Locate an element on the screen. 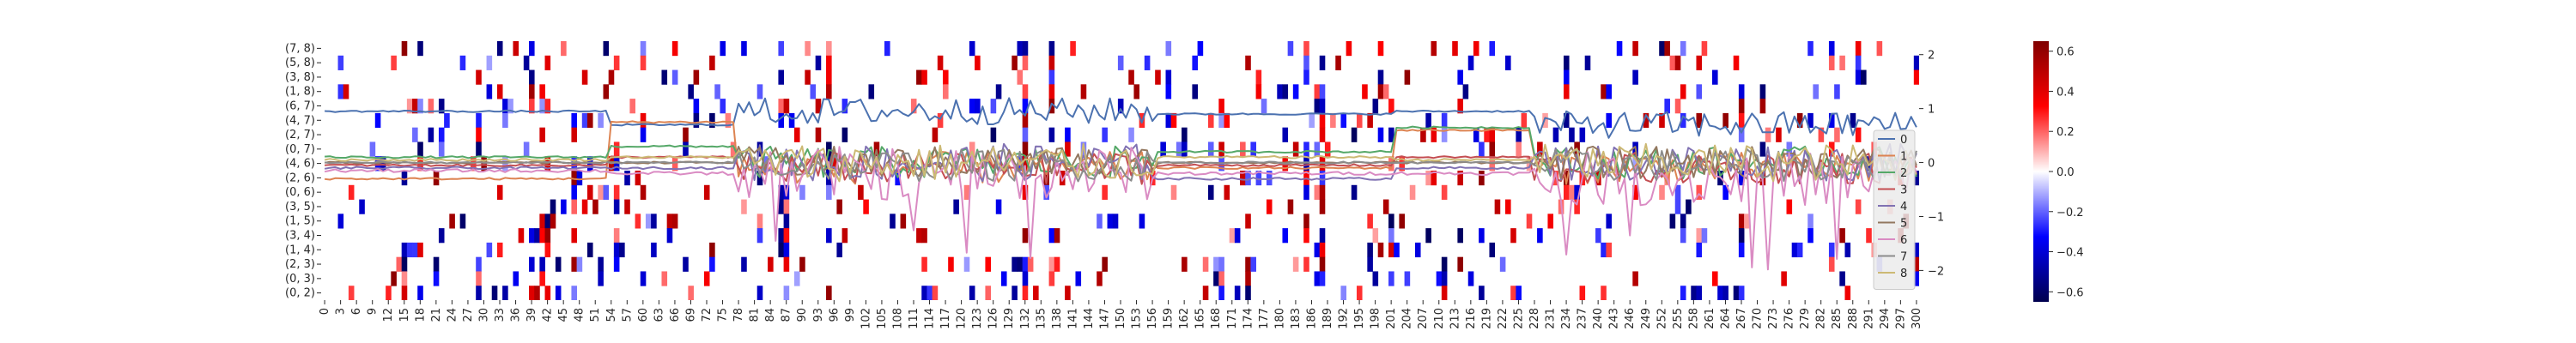  colorbar: 0.6 0.4 0.2 0.0 −0.2 −0.4 −0.6 is located at coordinates (2058, 171).